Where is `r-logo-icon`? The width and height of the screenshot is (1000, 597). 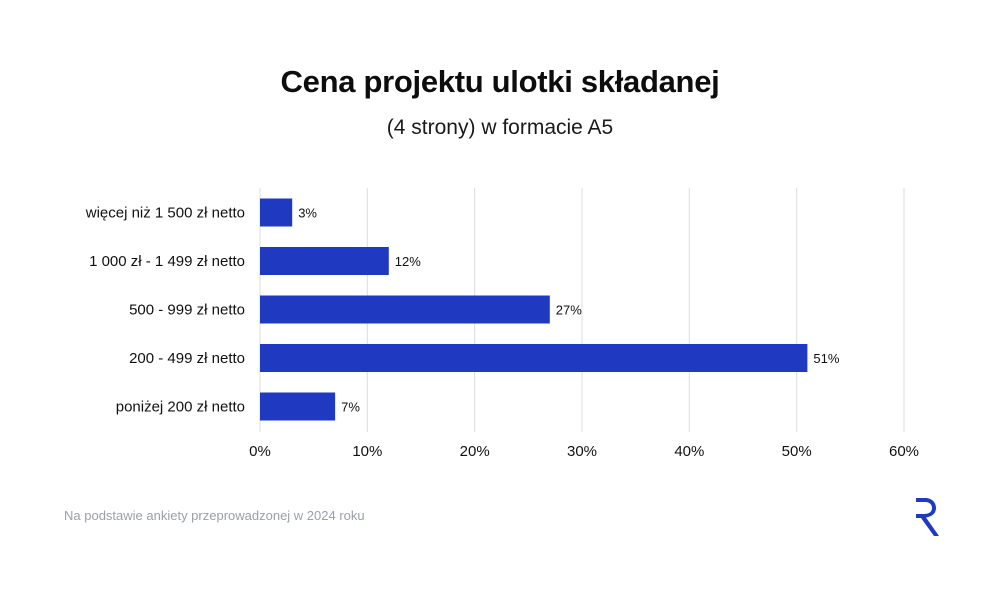 r-logo-icon is located at coordinates (927, 517).